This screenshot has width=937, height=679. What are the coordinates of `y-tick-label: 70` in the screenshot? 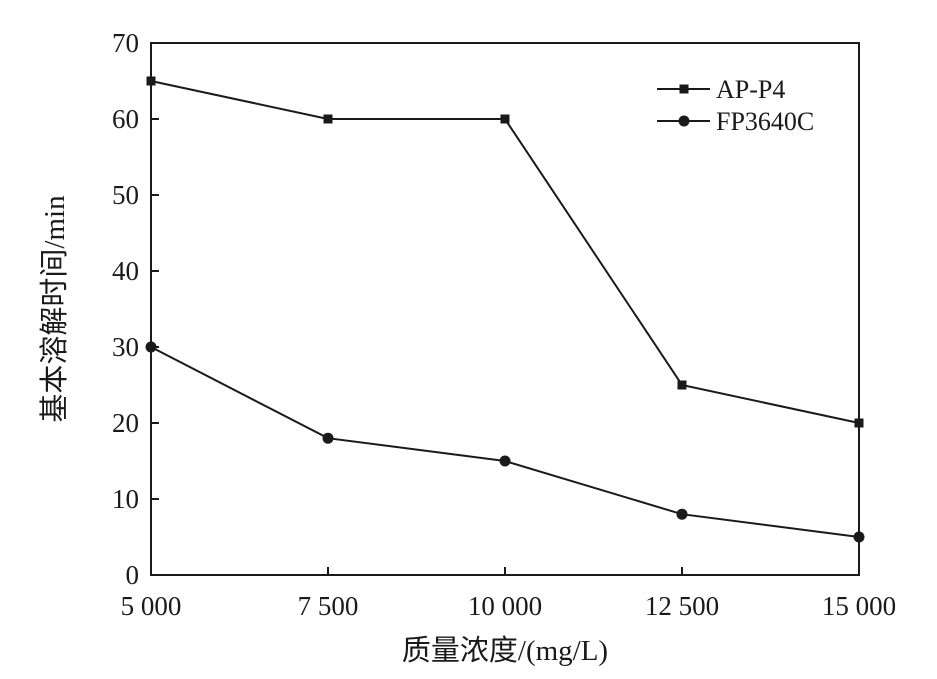 It's located at (125, 43).